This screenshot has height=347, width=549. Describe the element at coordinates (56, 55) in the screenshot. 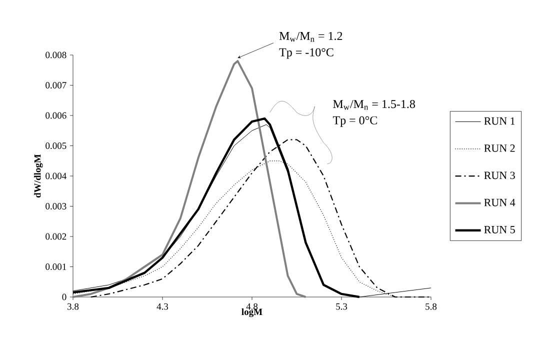

I see `y-tick-label: 0.008` at that location.